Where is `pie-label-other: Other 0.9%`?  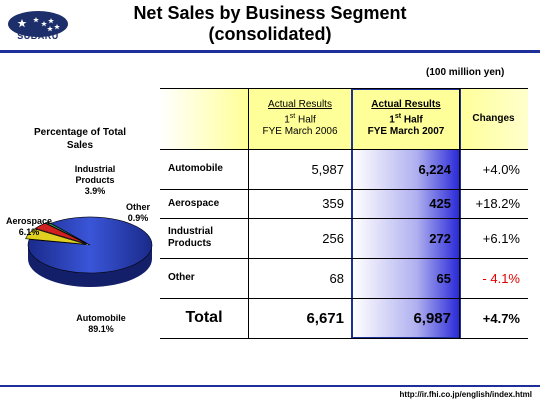
pie-label-other: Other 0.9% is located at coordinates (137, 212).